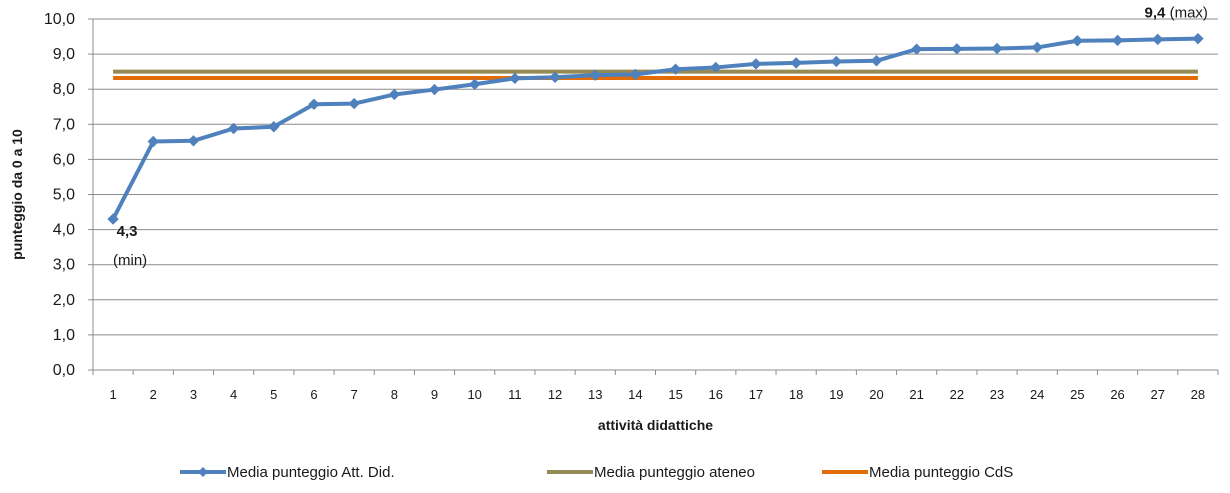 This screenshot has height=493, width=1230. Describe the element at coordinates (17, 194) in the screenshot. I see `y-axis-title: punteggio da 0 a 10` at that location.